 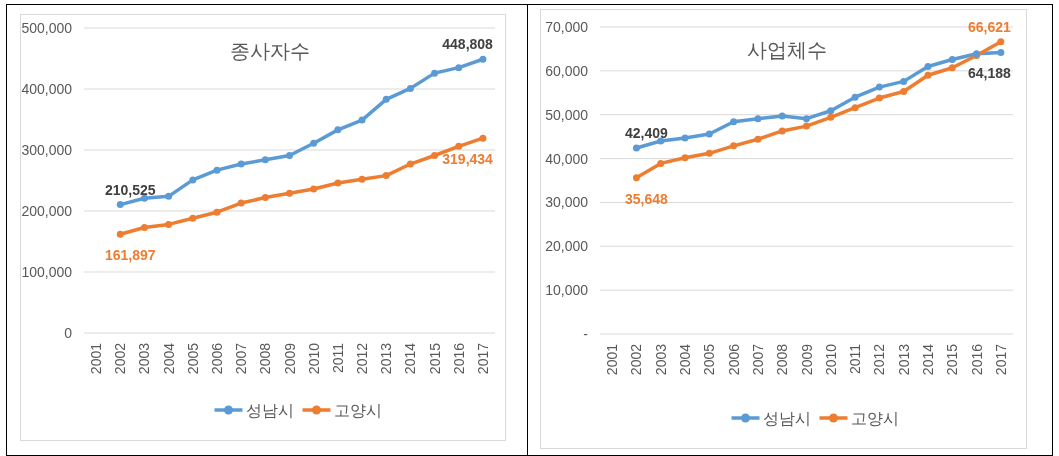 I want to click on y-tick-label: 50,000, so click(x=567, y=114).